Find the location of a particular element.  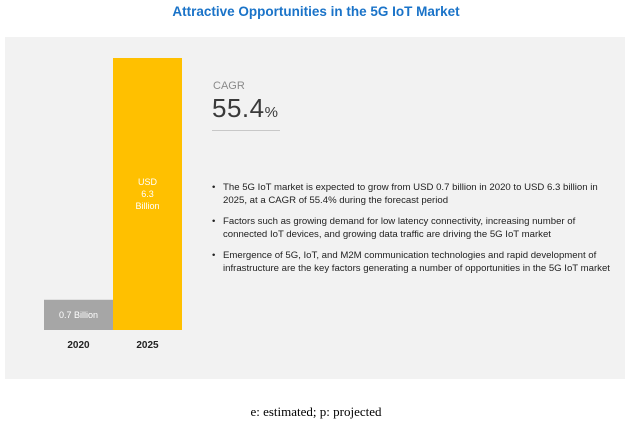

cagr-unit: % is located at coordinates (271, 112).